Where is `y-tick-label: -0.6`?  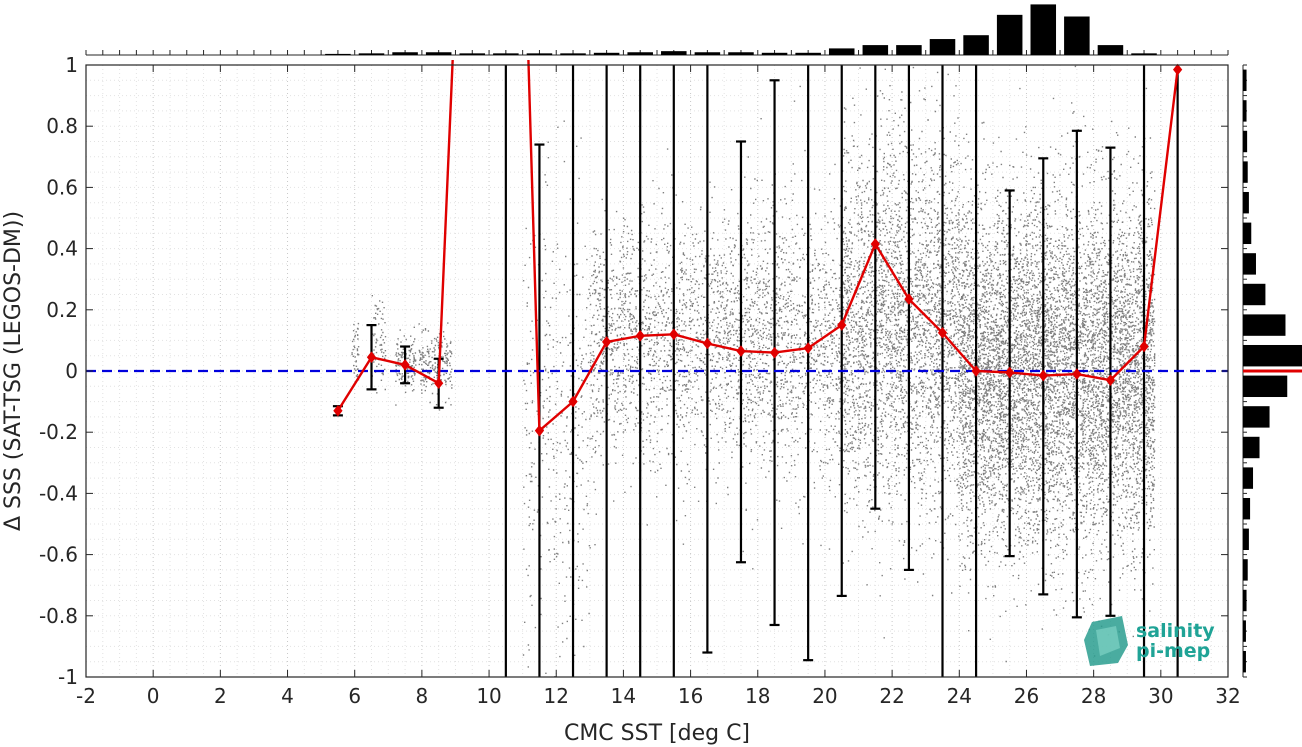 y-tick-label: -0.6 is located at coordinates (58, 555).